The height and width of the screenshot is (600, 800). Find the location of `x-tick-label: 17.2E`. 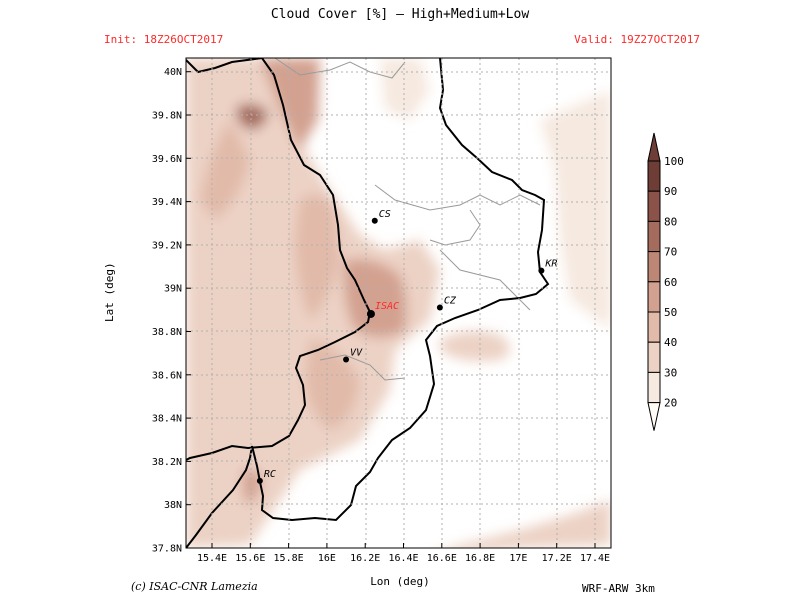

x-tick-label: 17.2E is located at coordinates (557, 558).